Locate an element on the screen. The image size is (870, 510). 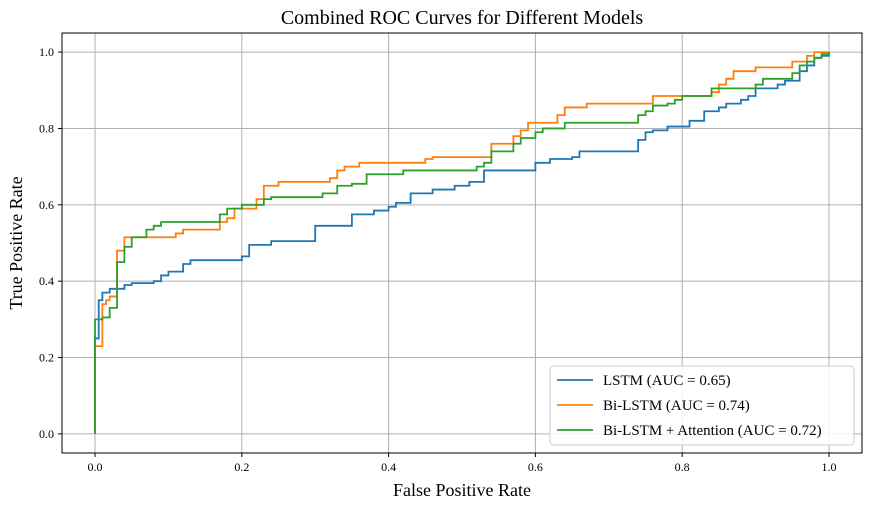
legend-label-bi-lstm-attention: Bi-LSTM + Attention (AUC = 0.72) is located at coordinates (712, 431).